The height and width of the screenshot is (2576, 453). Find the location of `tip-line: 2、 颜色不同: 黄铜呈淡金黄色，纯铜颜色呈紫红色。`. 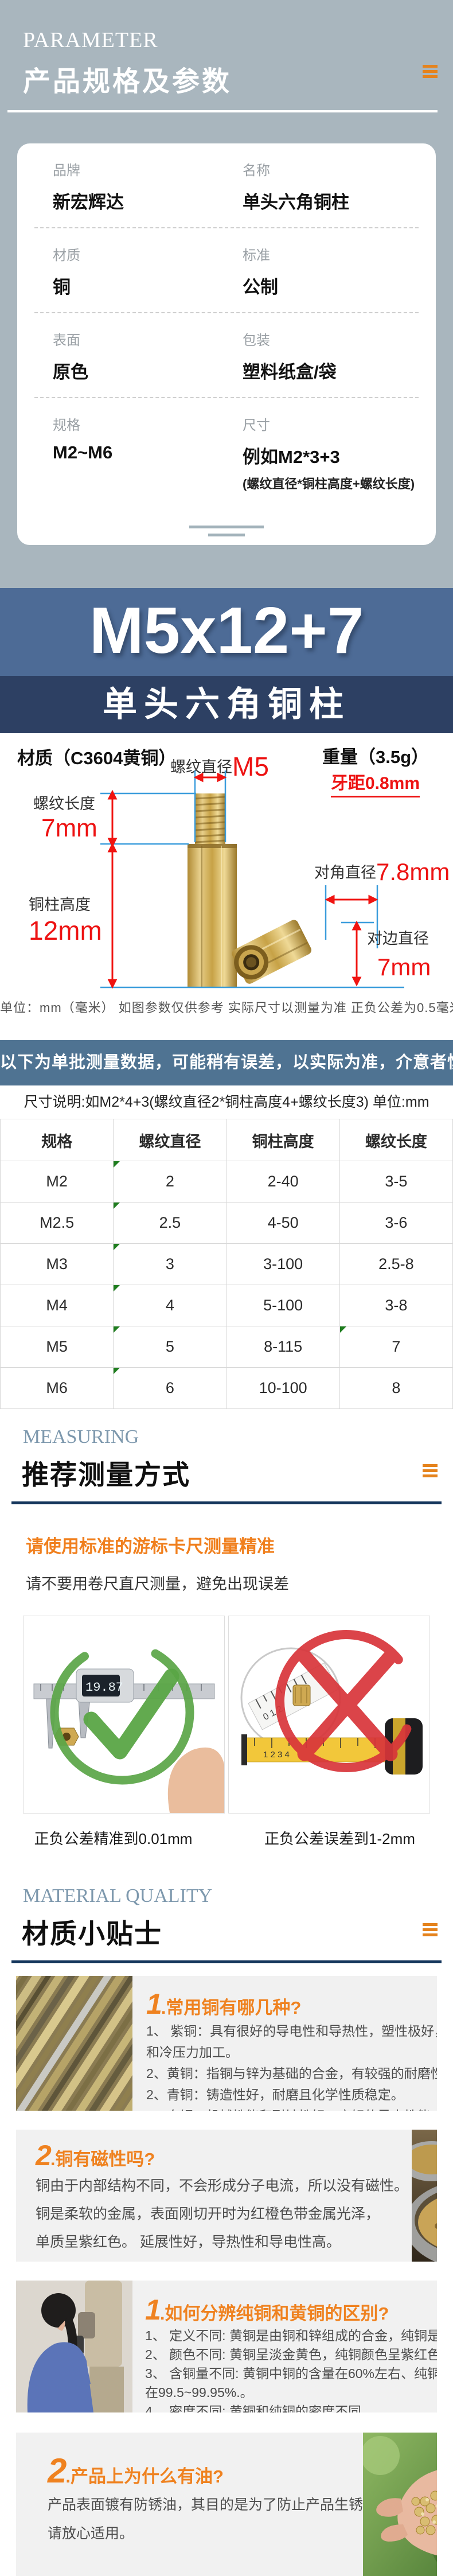

tip-line: 2、 颜色不同: 黄铜呈淡金黄色，纯铜颜色呈紫红色。 is located at coordinates (291, 2354).